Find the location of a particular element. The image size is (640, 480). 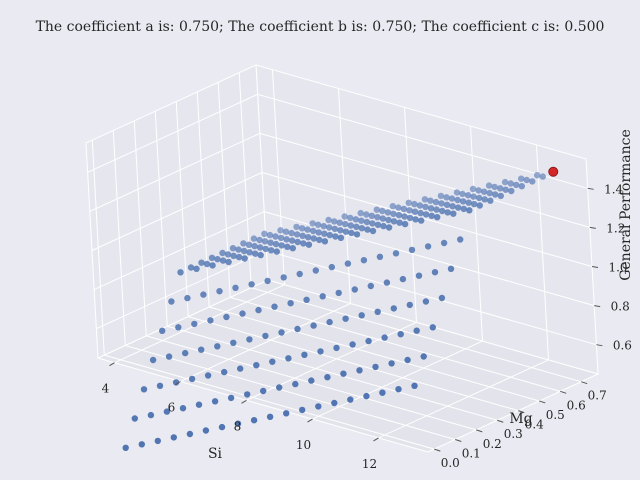

y-tick-mark is located at coordinates (584, 383).